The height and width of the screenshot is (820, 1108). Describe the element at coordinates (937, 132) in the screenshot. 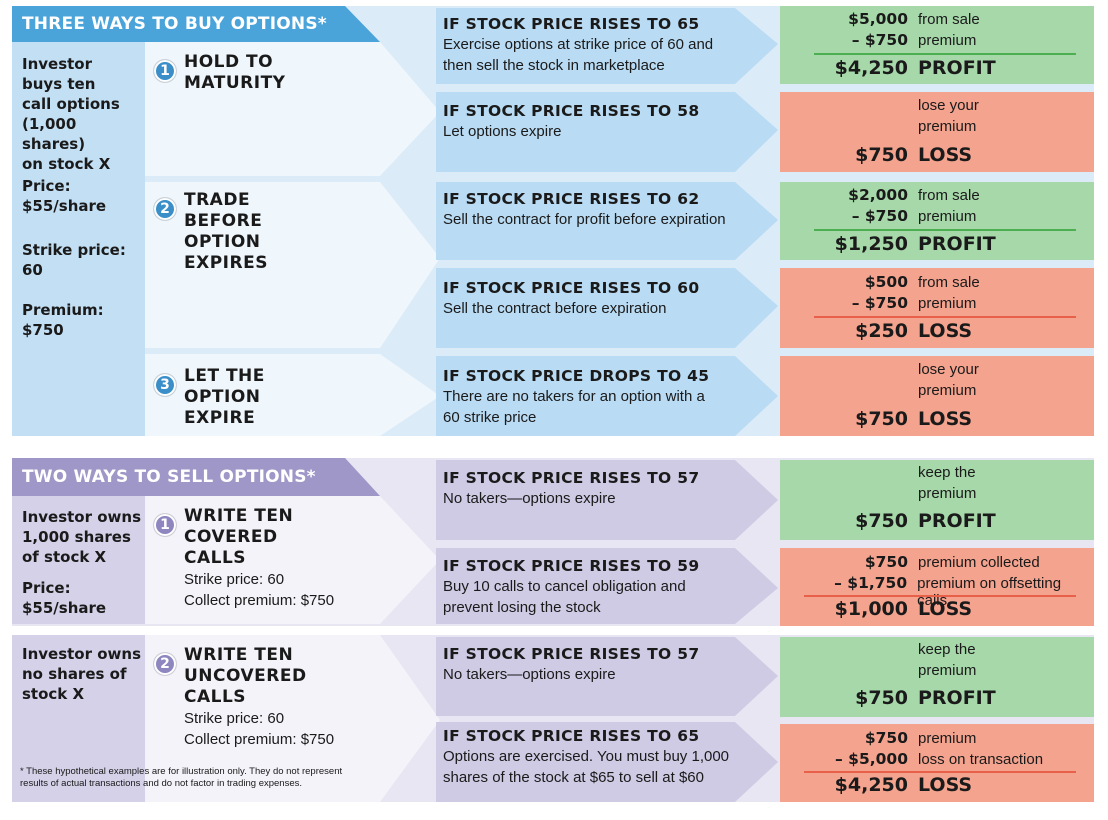

I see `buy-result-2: lose your premium $750 LOSS` at that location.